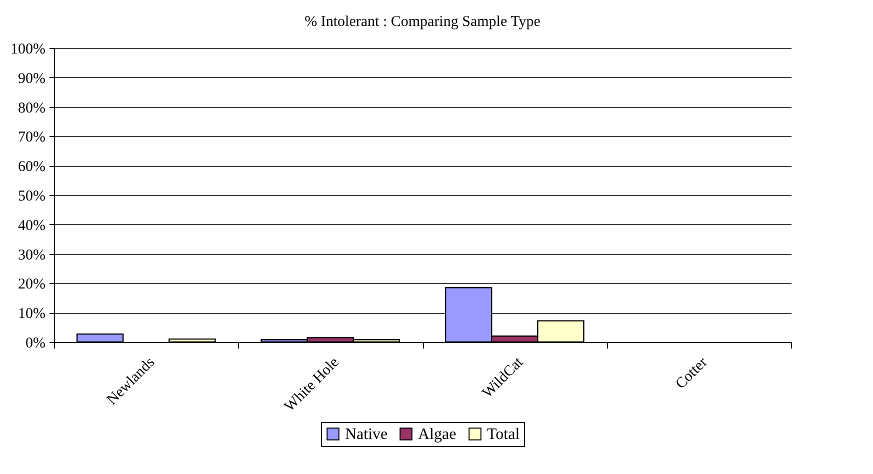  What do you see at coordinates (32, 78) in the screenshot?
I see `y-tick-label: 90%` at bounding box center [32, 78].